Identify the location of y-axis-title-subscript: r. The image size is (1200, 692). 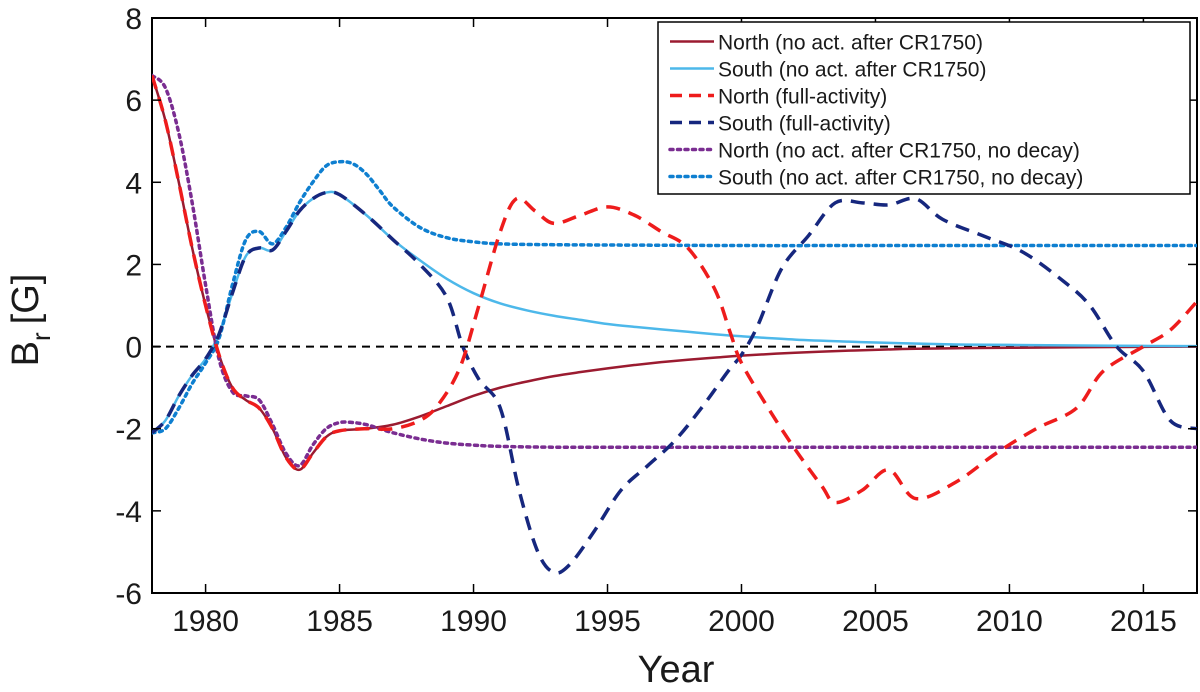
(41, 336).